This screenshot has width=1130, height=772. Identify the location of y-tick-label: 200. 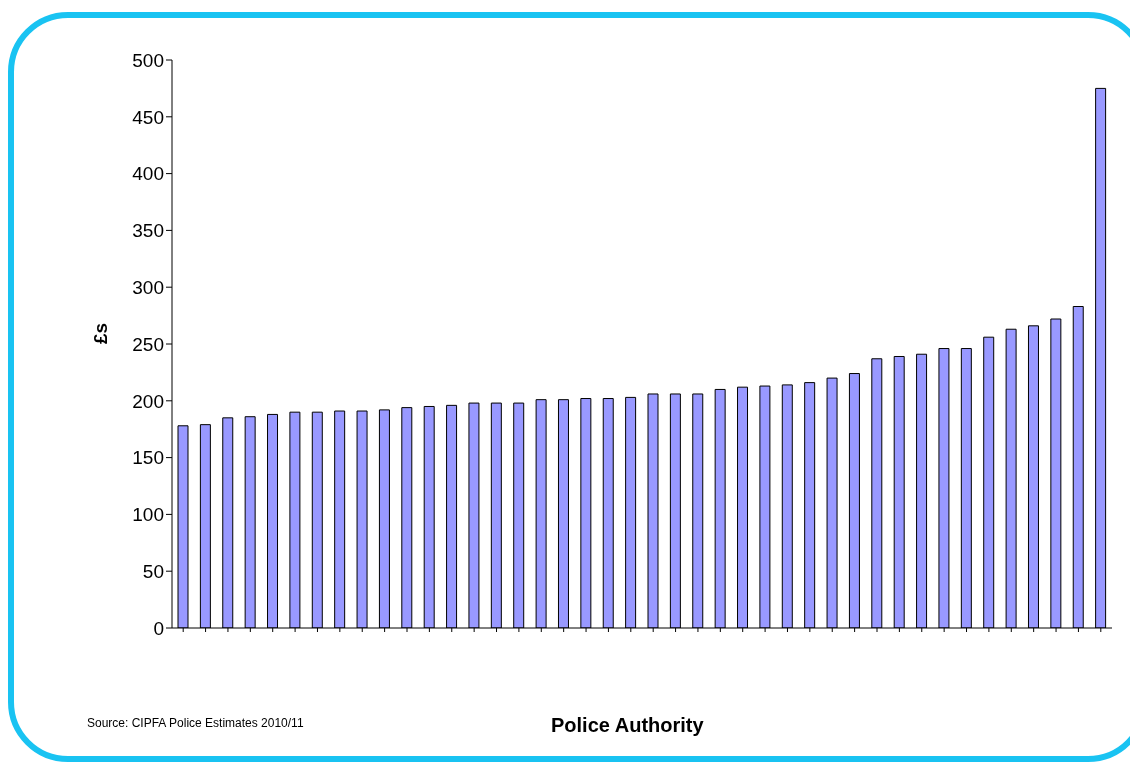
(148, 401).